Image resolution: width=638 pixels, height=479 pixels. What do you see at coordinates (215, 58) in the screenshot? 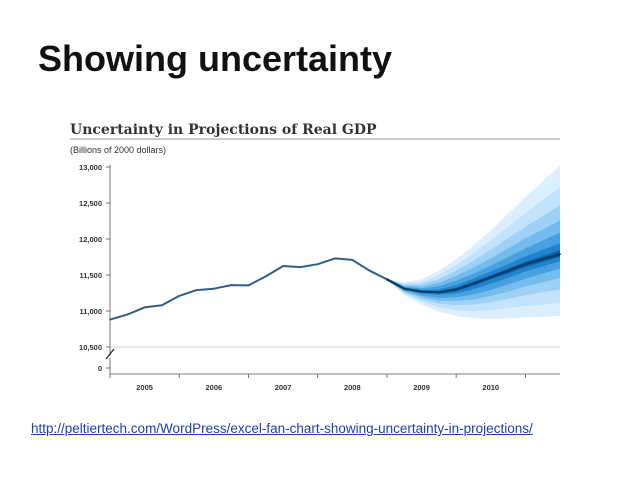
I see `slide-title: Showing uncertainty` at bounding box center [215, 58].